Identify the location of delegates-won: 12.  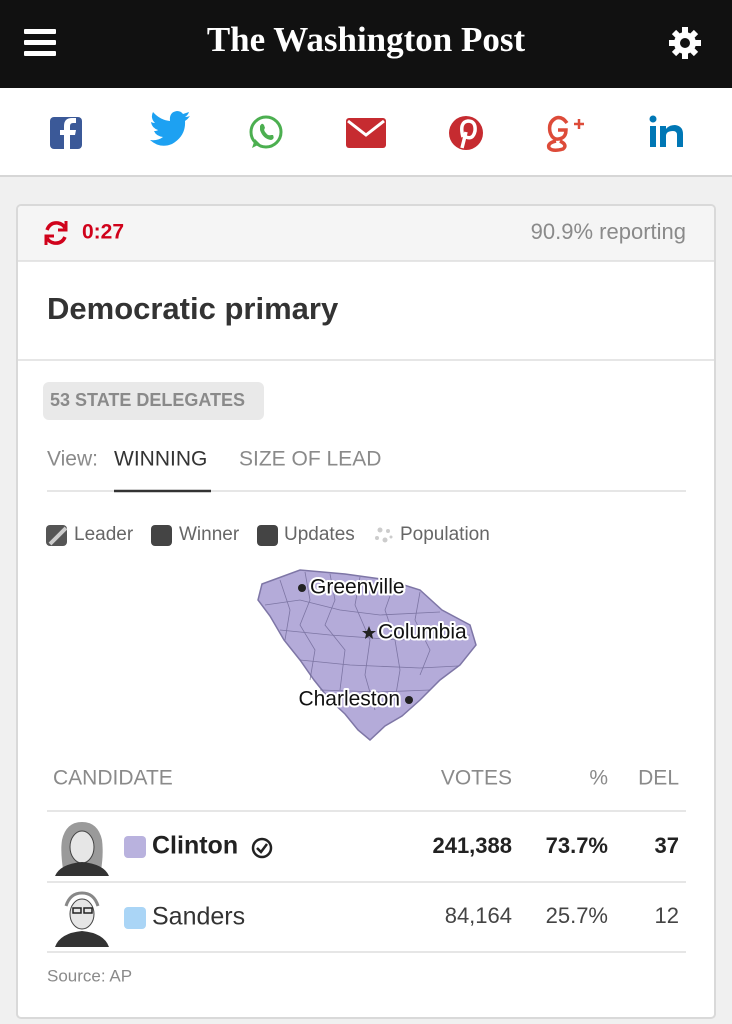
(667, 915).